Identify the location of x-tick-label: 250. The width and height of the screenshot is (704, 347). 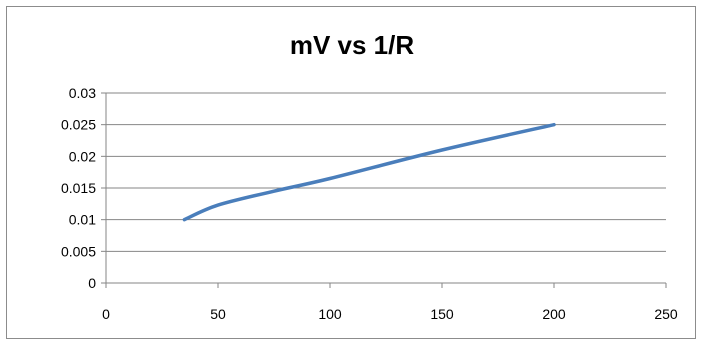
(666, 314).